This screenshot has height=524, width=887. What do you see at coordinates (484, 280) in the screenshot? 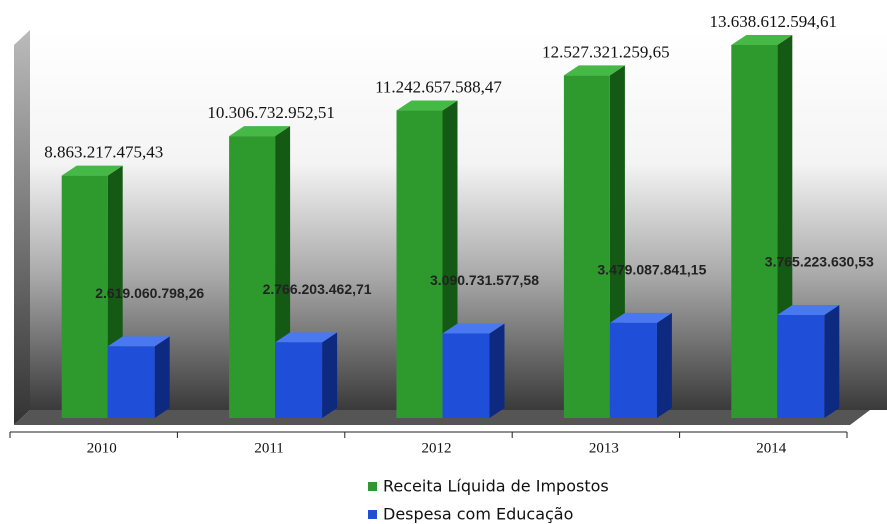
I see `data-label: 3.090.731.577,58` at bounding box center [484, 280].